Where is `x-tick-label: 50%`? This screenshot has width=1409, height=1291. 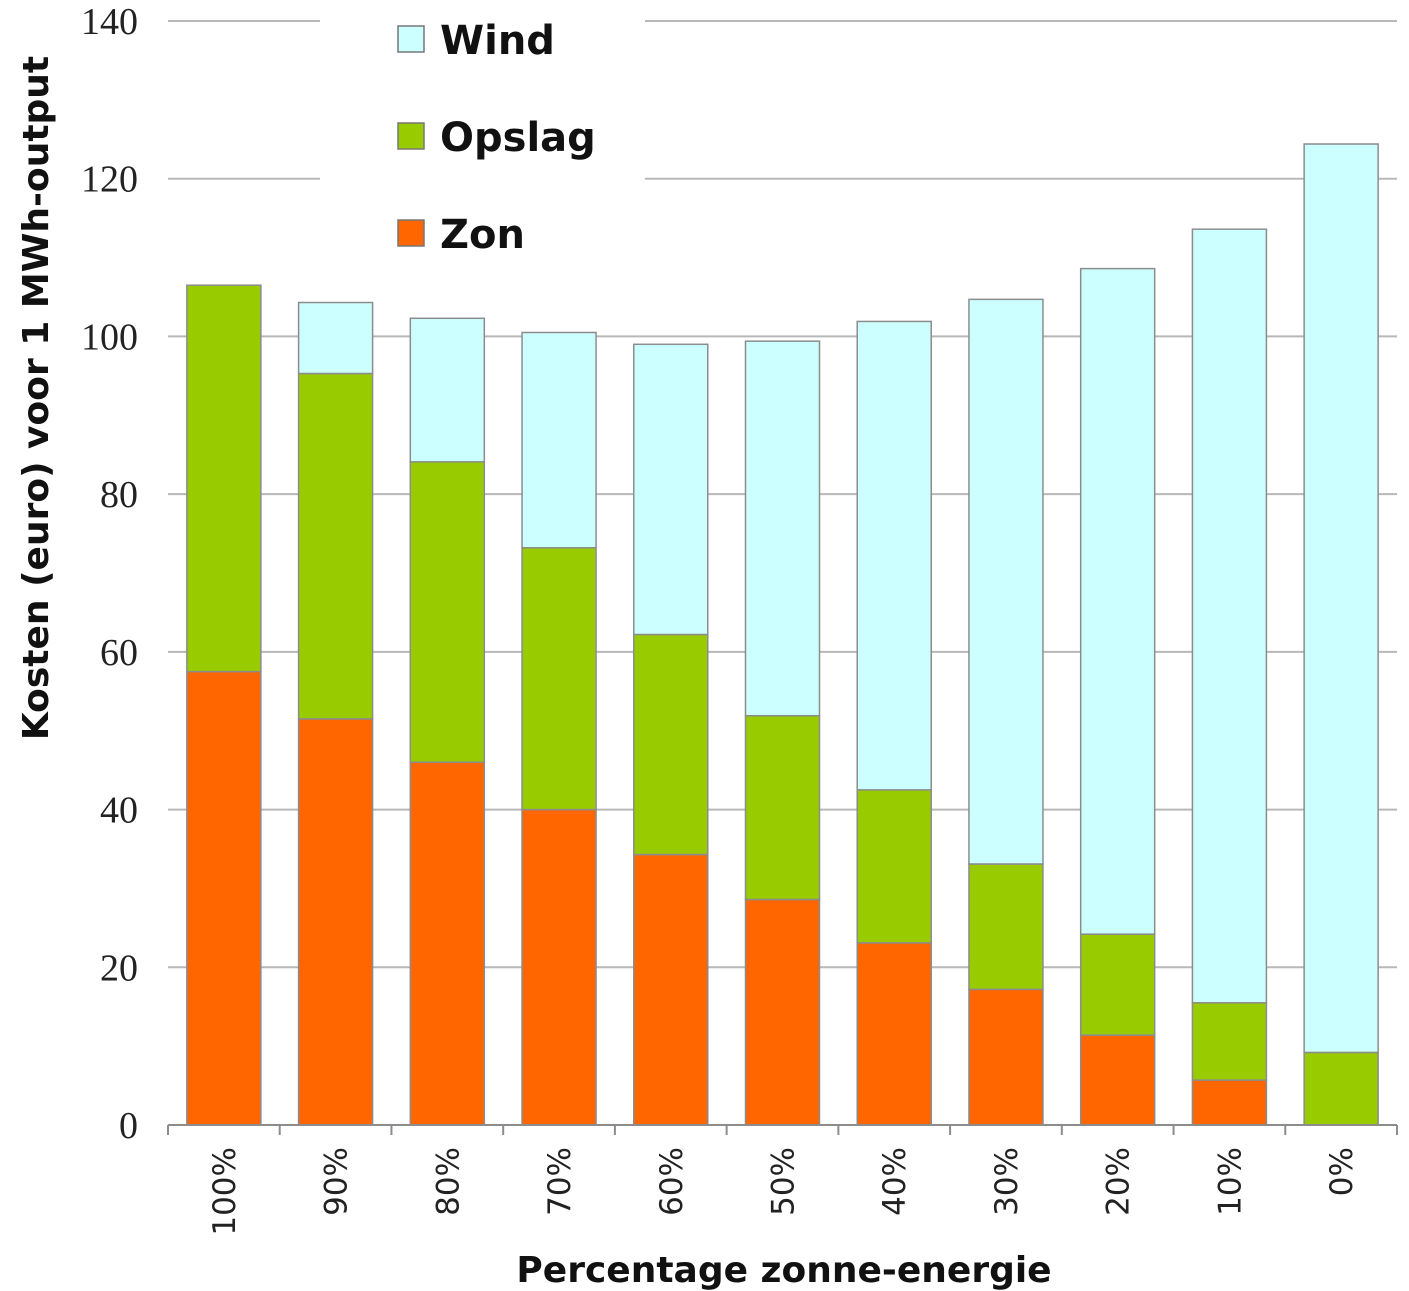 x-tick-label: 50% is located at coordinates (784, 1181).